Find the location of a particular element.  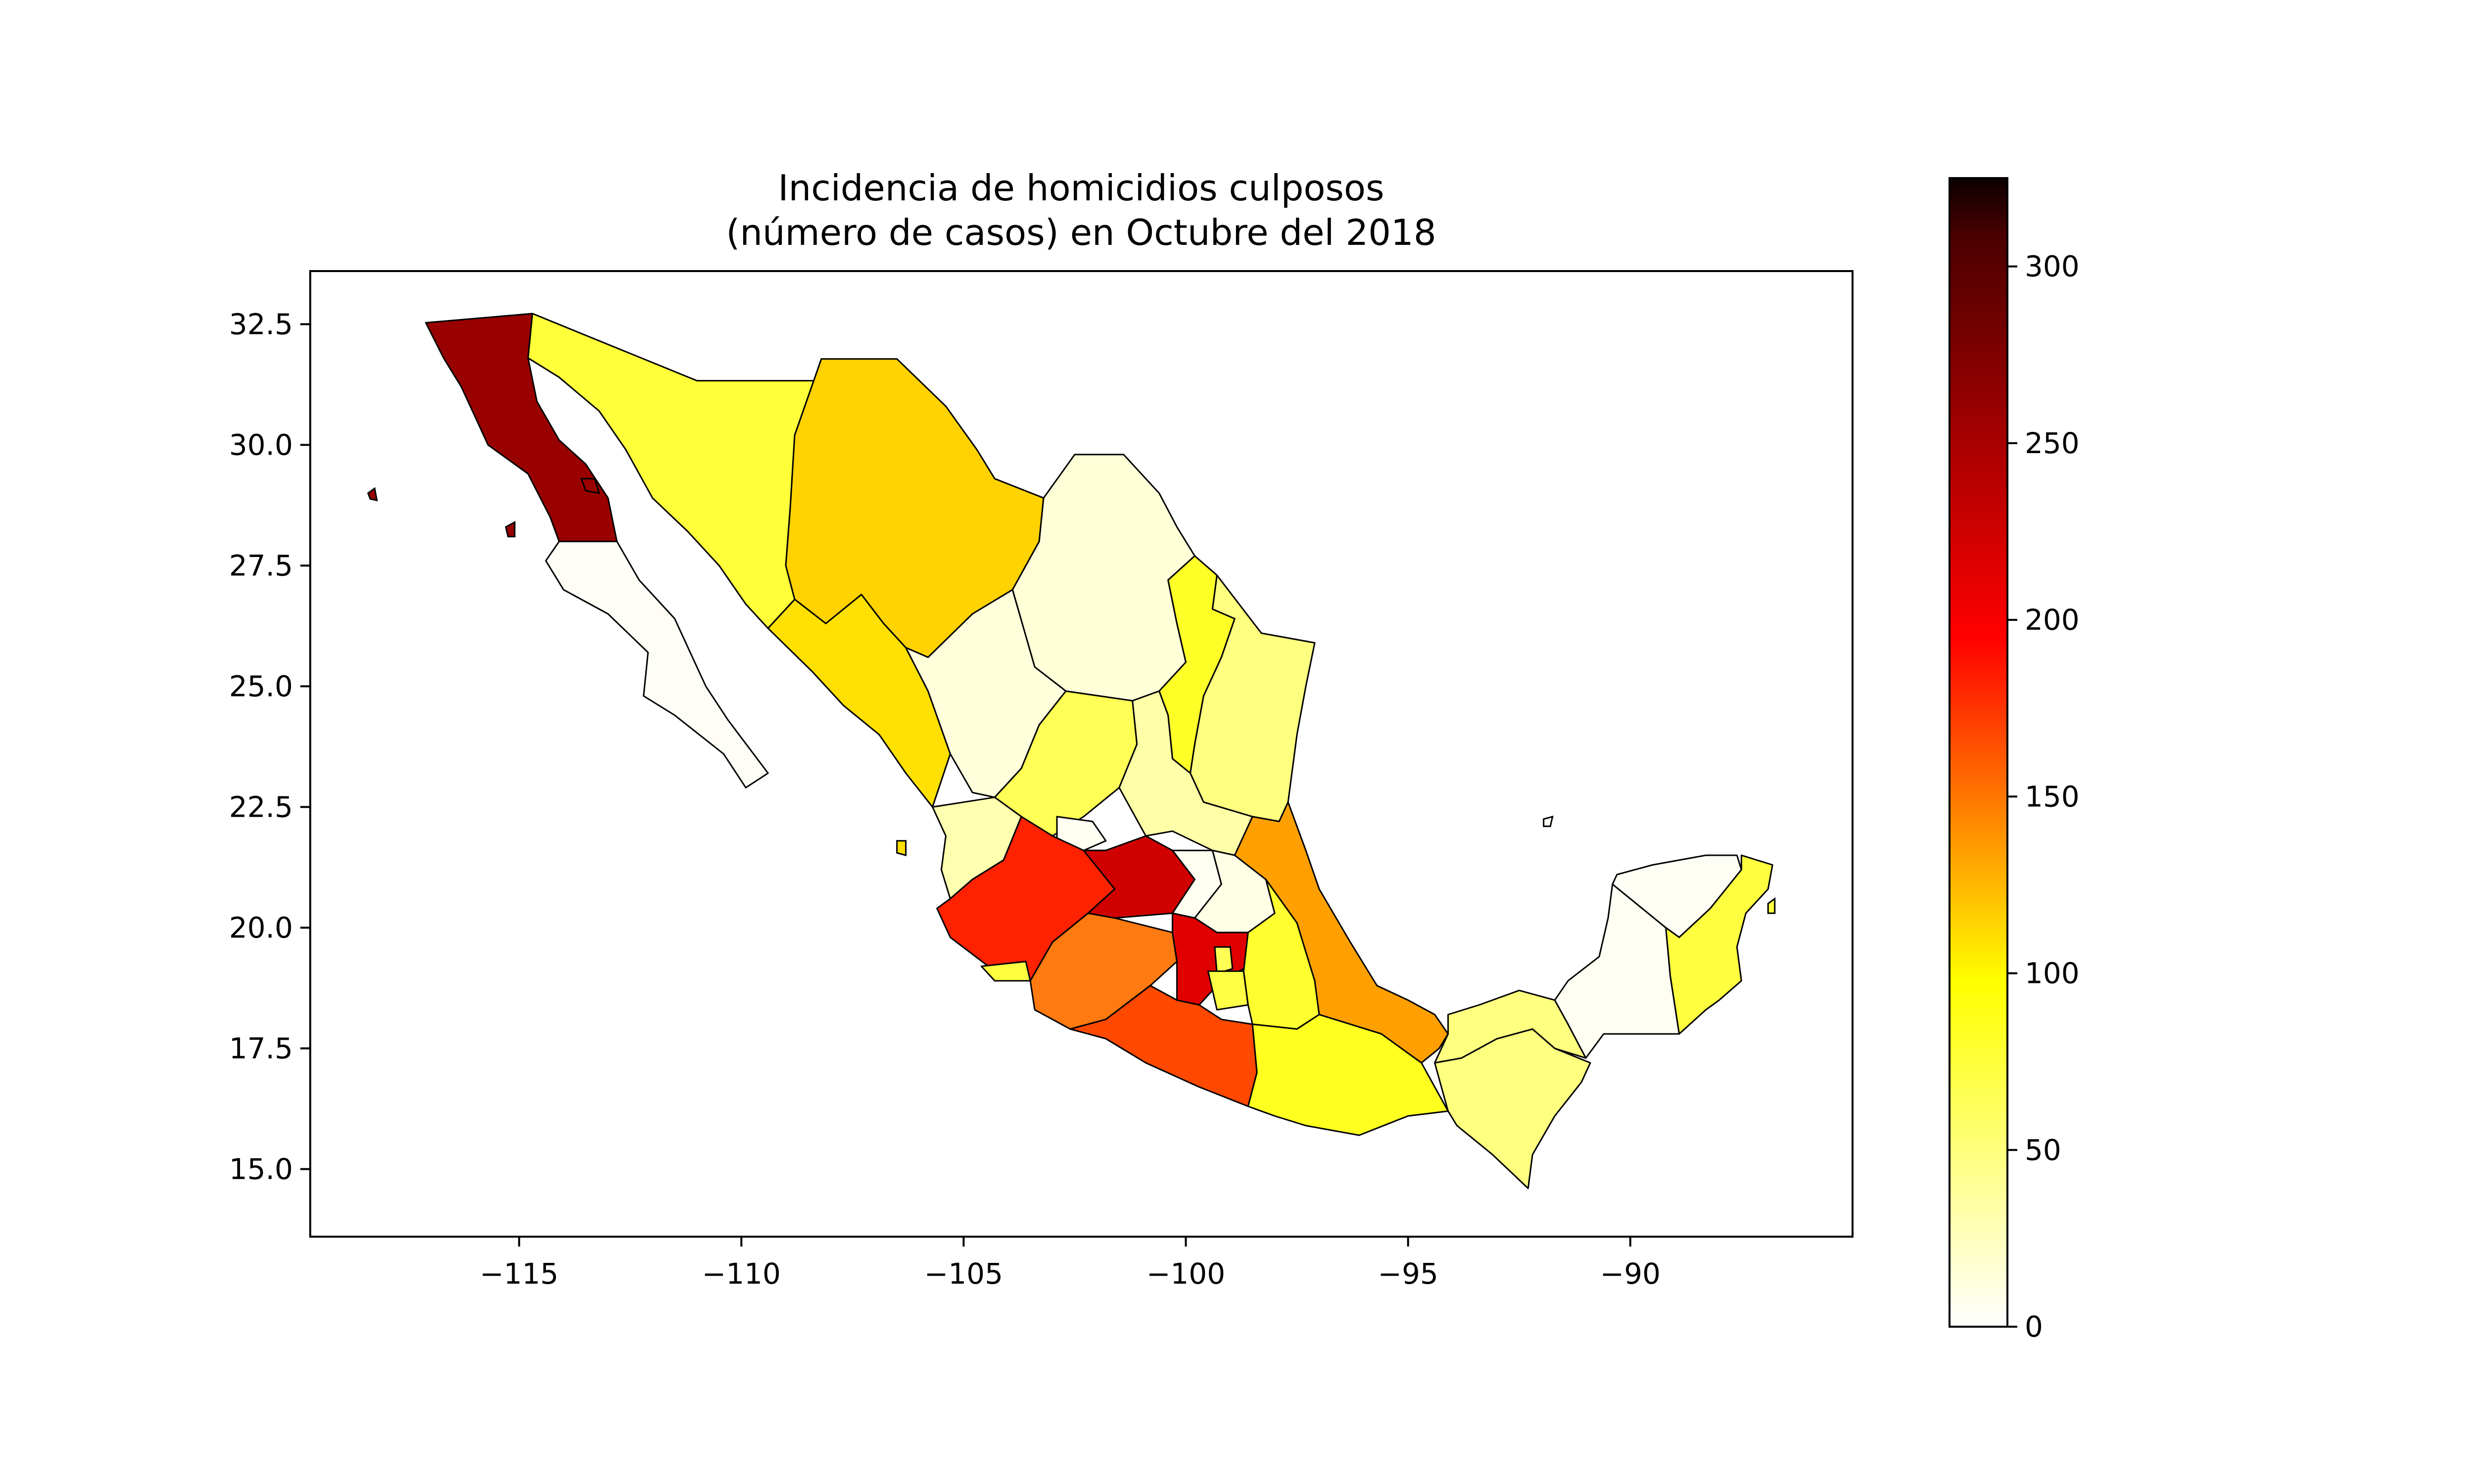

state-aguascalientes is located at coordinates (1081, 833).